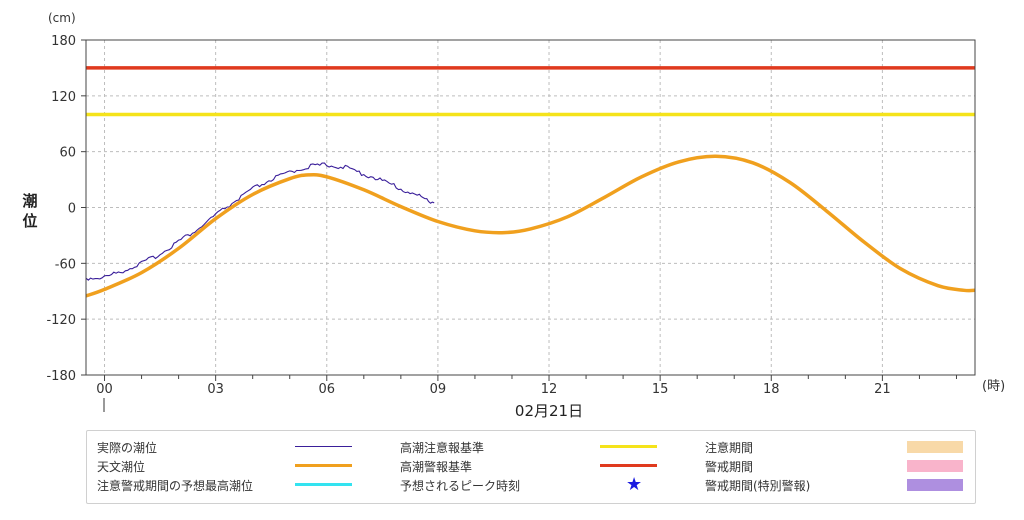 The width and height of the screenshot is (1024, 520). Describe the element at coordinates (729, 467) in the screenshot. I see `legend-label: 警戒期間` at that location.